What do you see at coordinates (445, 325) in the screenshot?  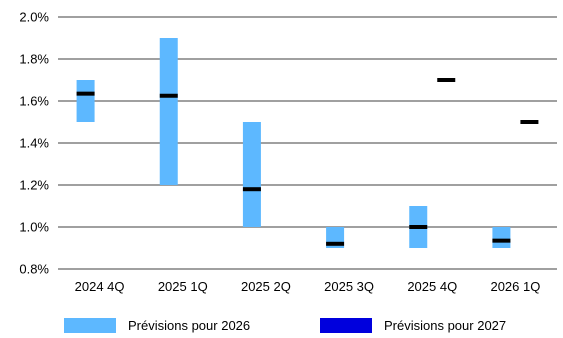 I see `legend-label: Prévisions pour 2027` at bounding box center [445, 325].